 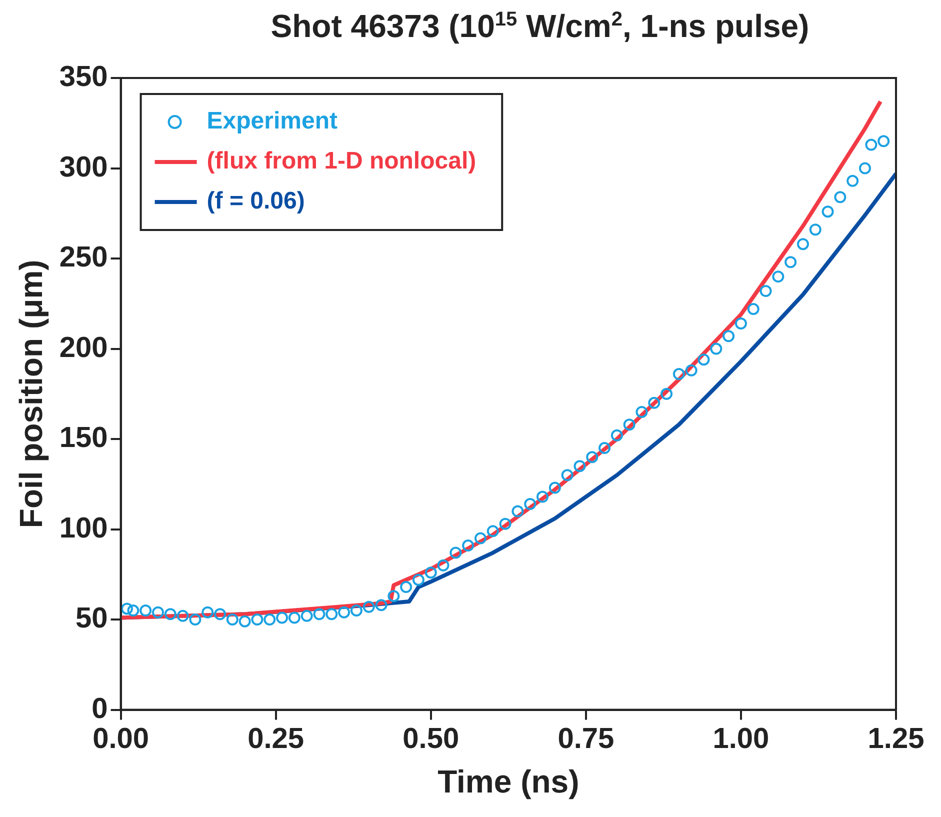 I want to click on y-tick-label: 150, so click(x=83, y=438).